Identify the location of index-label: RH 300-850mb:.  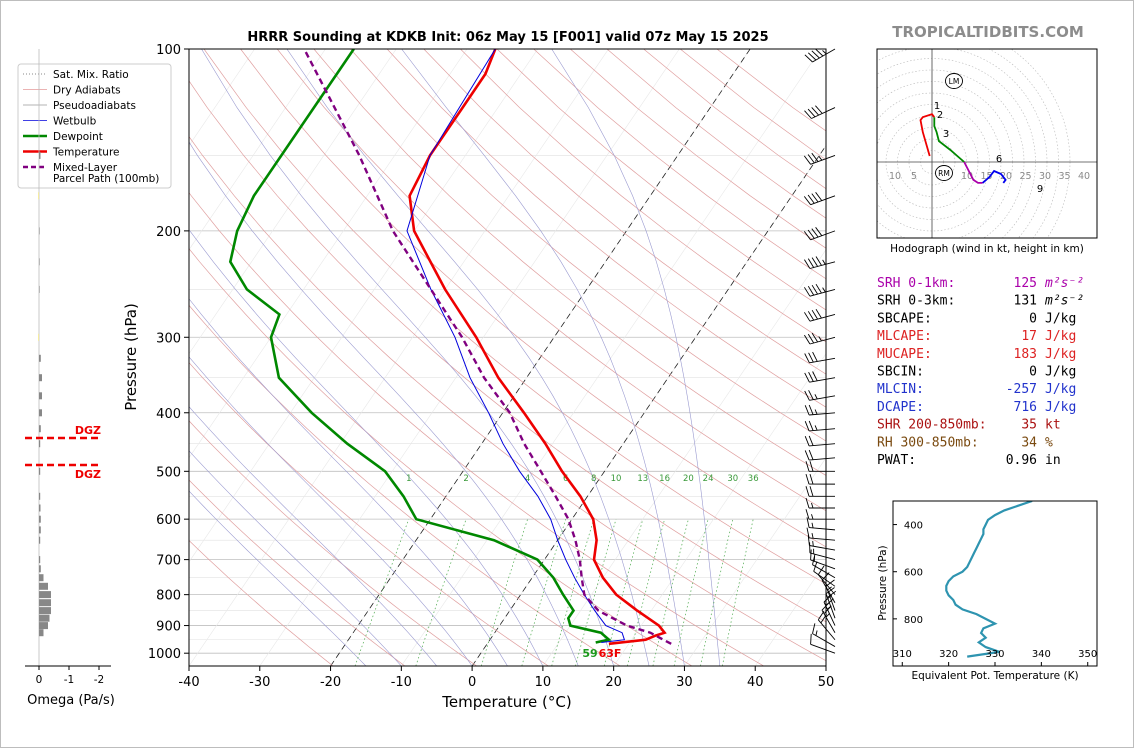
(928, 442).